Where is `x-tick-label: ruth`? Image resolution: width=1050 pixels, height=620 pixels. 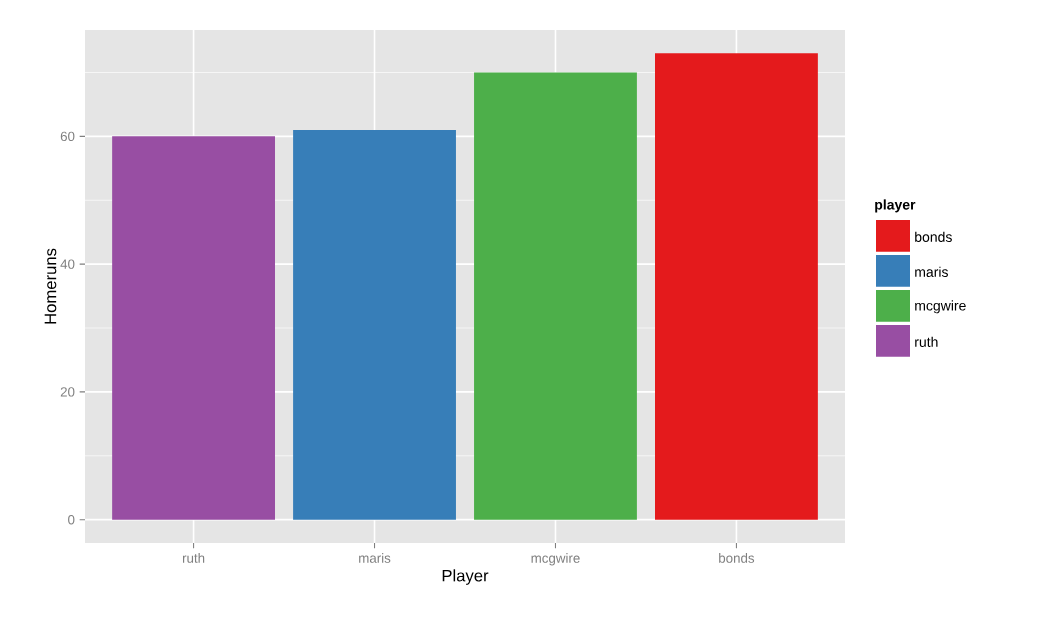 x-tick-label: ruth is located at coordinates (193, 558).